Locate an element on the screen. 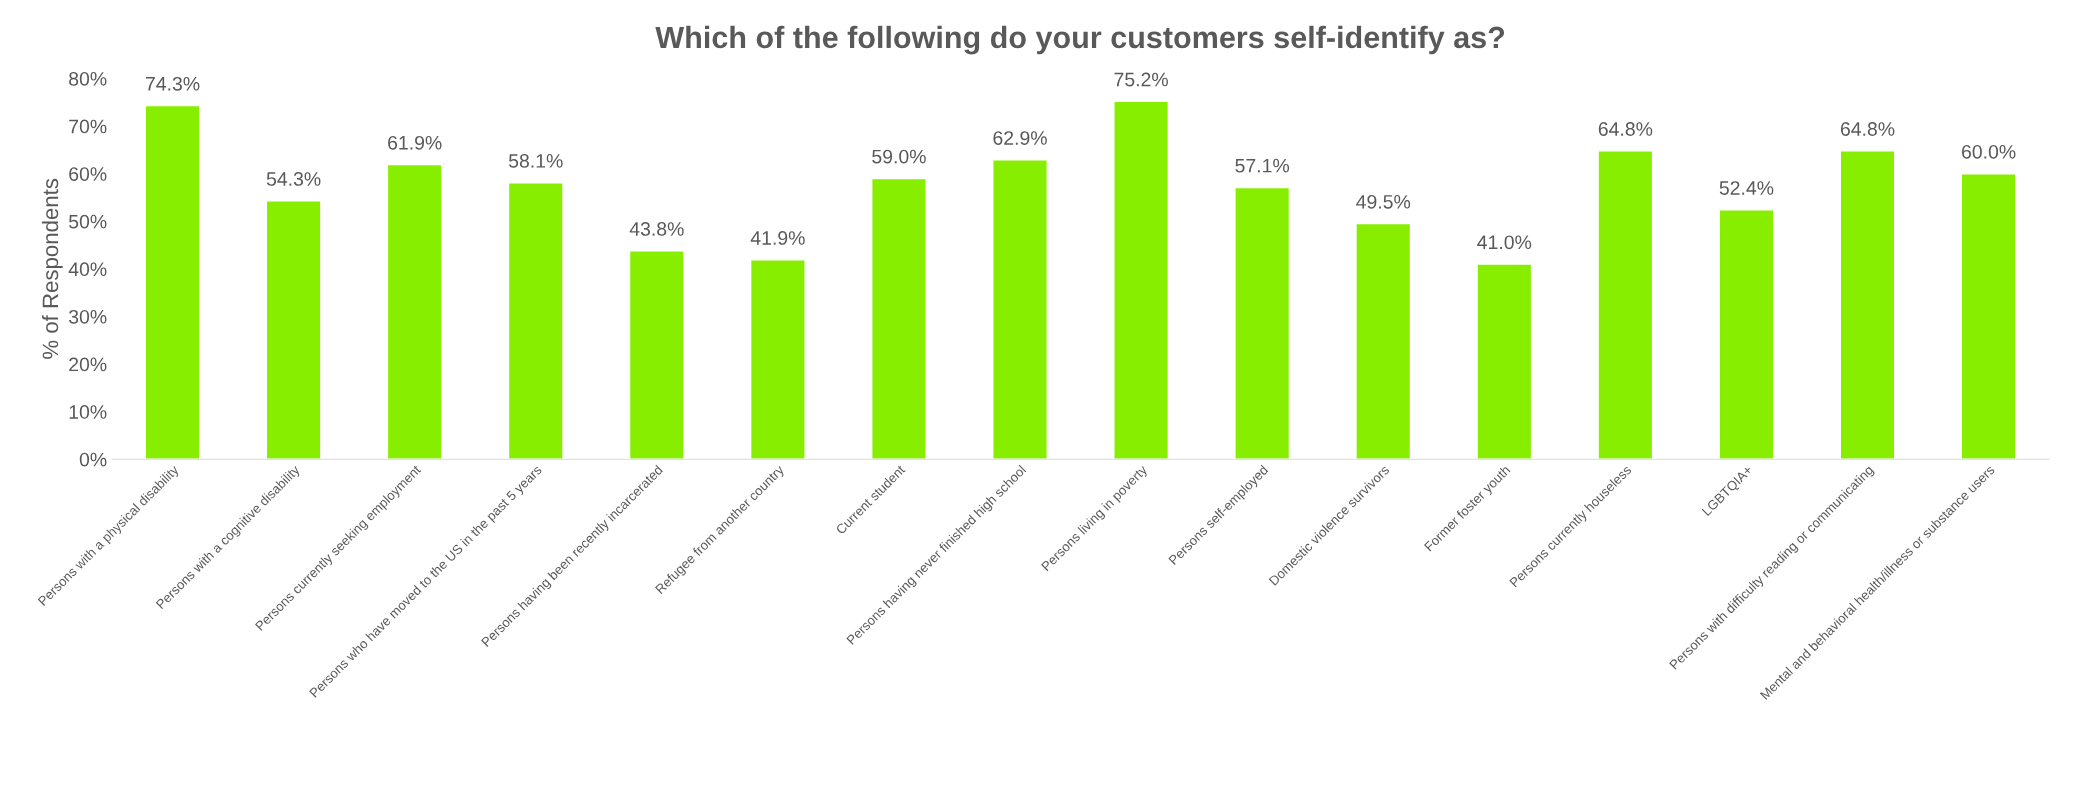 The height and width of the screenshot is (785, 2074). y-tick-label: 20% is located at coordinates (88, 364).